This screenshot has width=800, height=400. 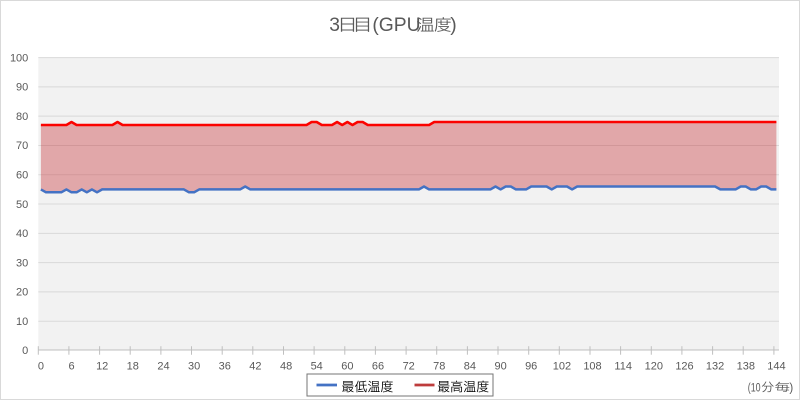 What do you see at coordinates (654, 366) in the screenshot?
I see `svg-text: 120` at bounding box center [654, 366].